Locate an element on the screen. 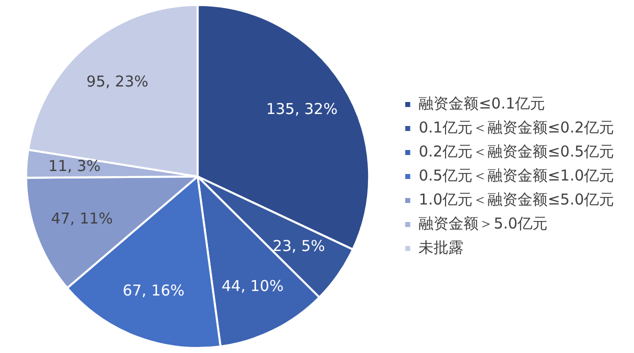  data-label: 67, 16% is located at coordinates (153, 291).